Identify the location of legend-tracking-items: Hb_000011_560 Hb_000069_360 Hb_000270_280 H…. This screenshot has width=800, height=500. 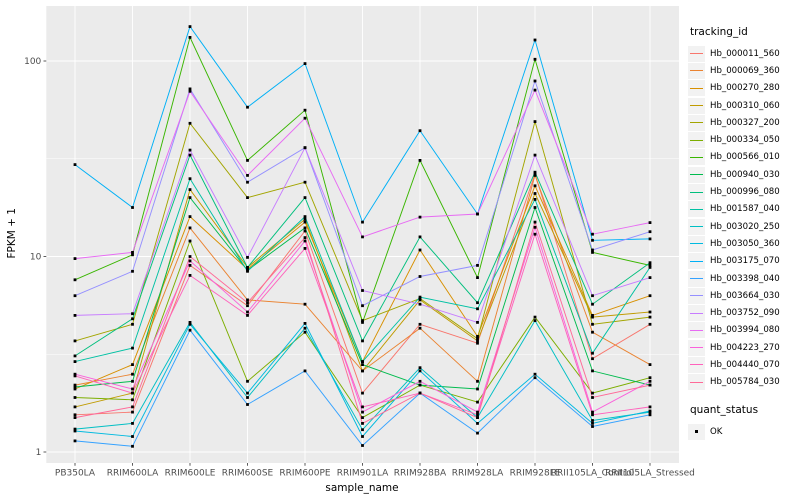
(744, 218).